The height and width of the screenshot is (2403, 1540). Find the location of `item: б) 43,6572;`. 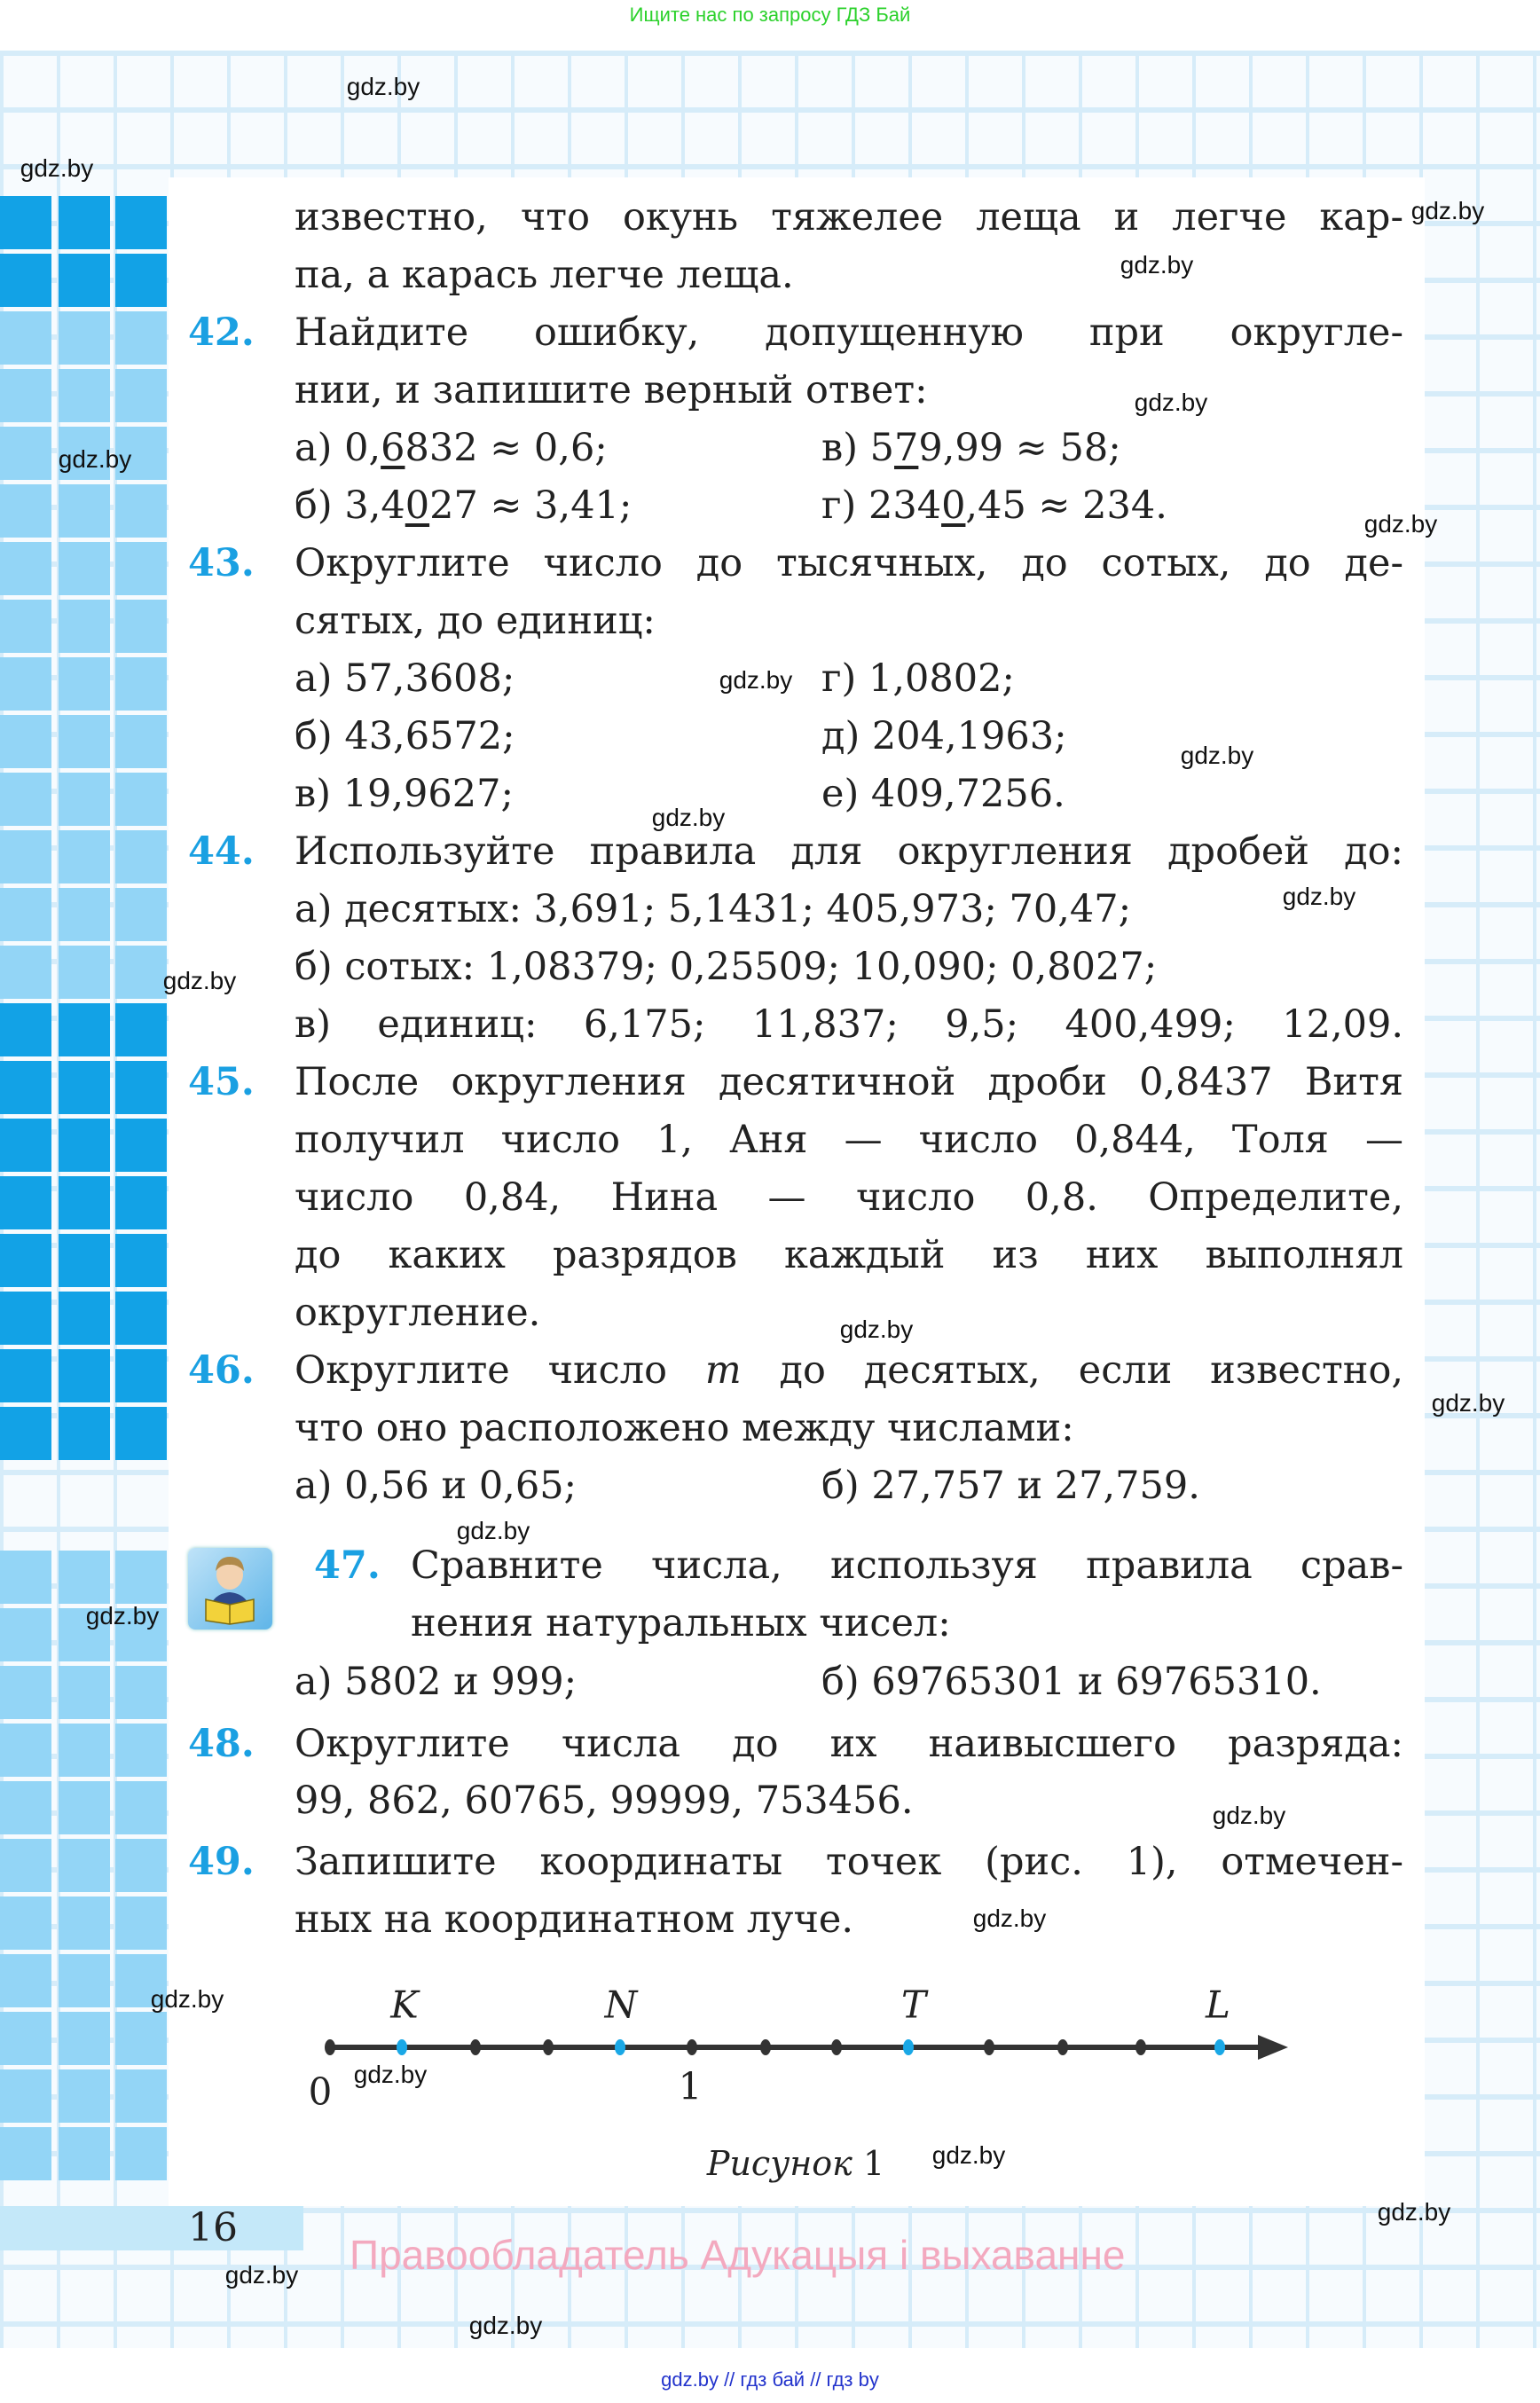

item: б) 43,6572; is located at coordinates (405, 736).